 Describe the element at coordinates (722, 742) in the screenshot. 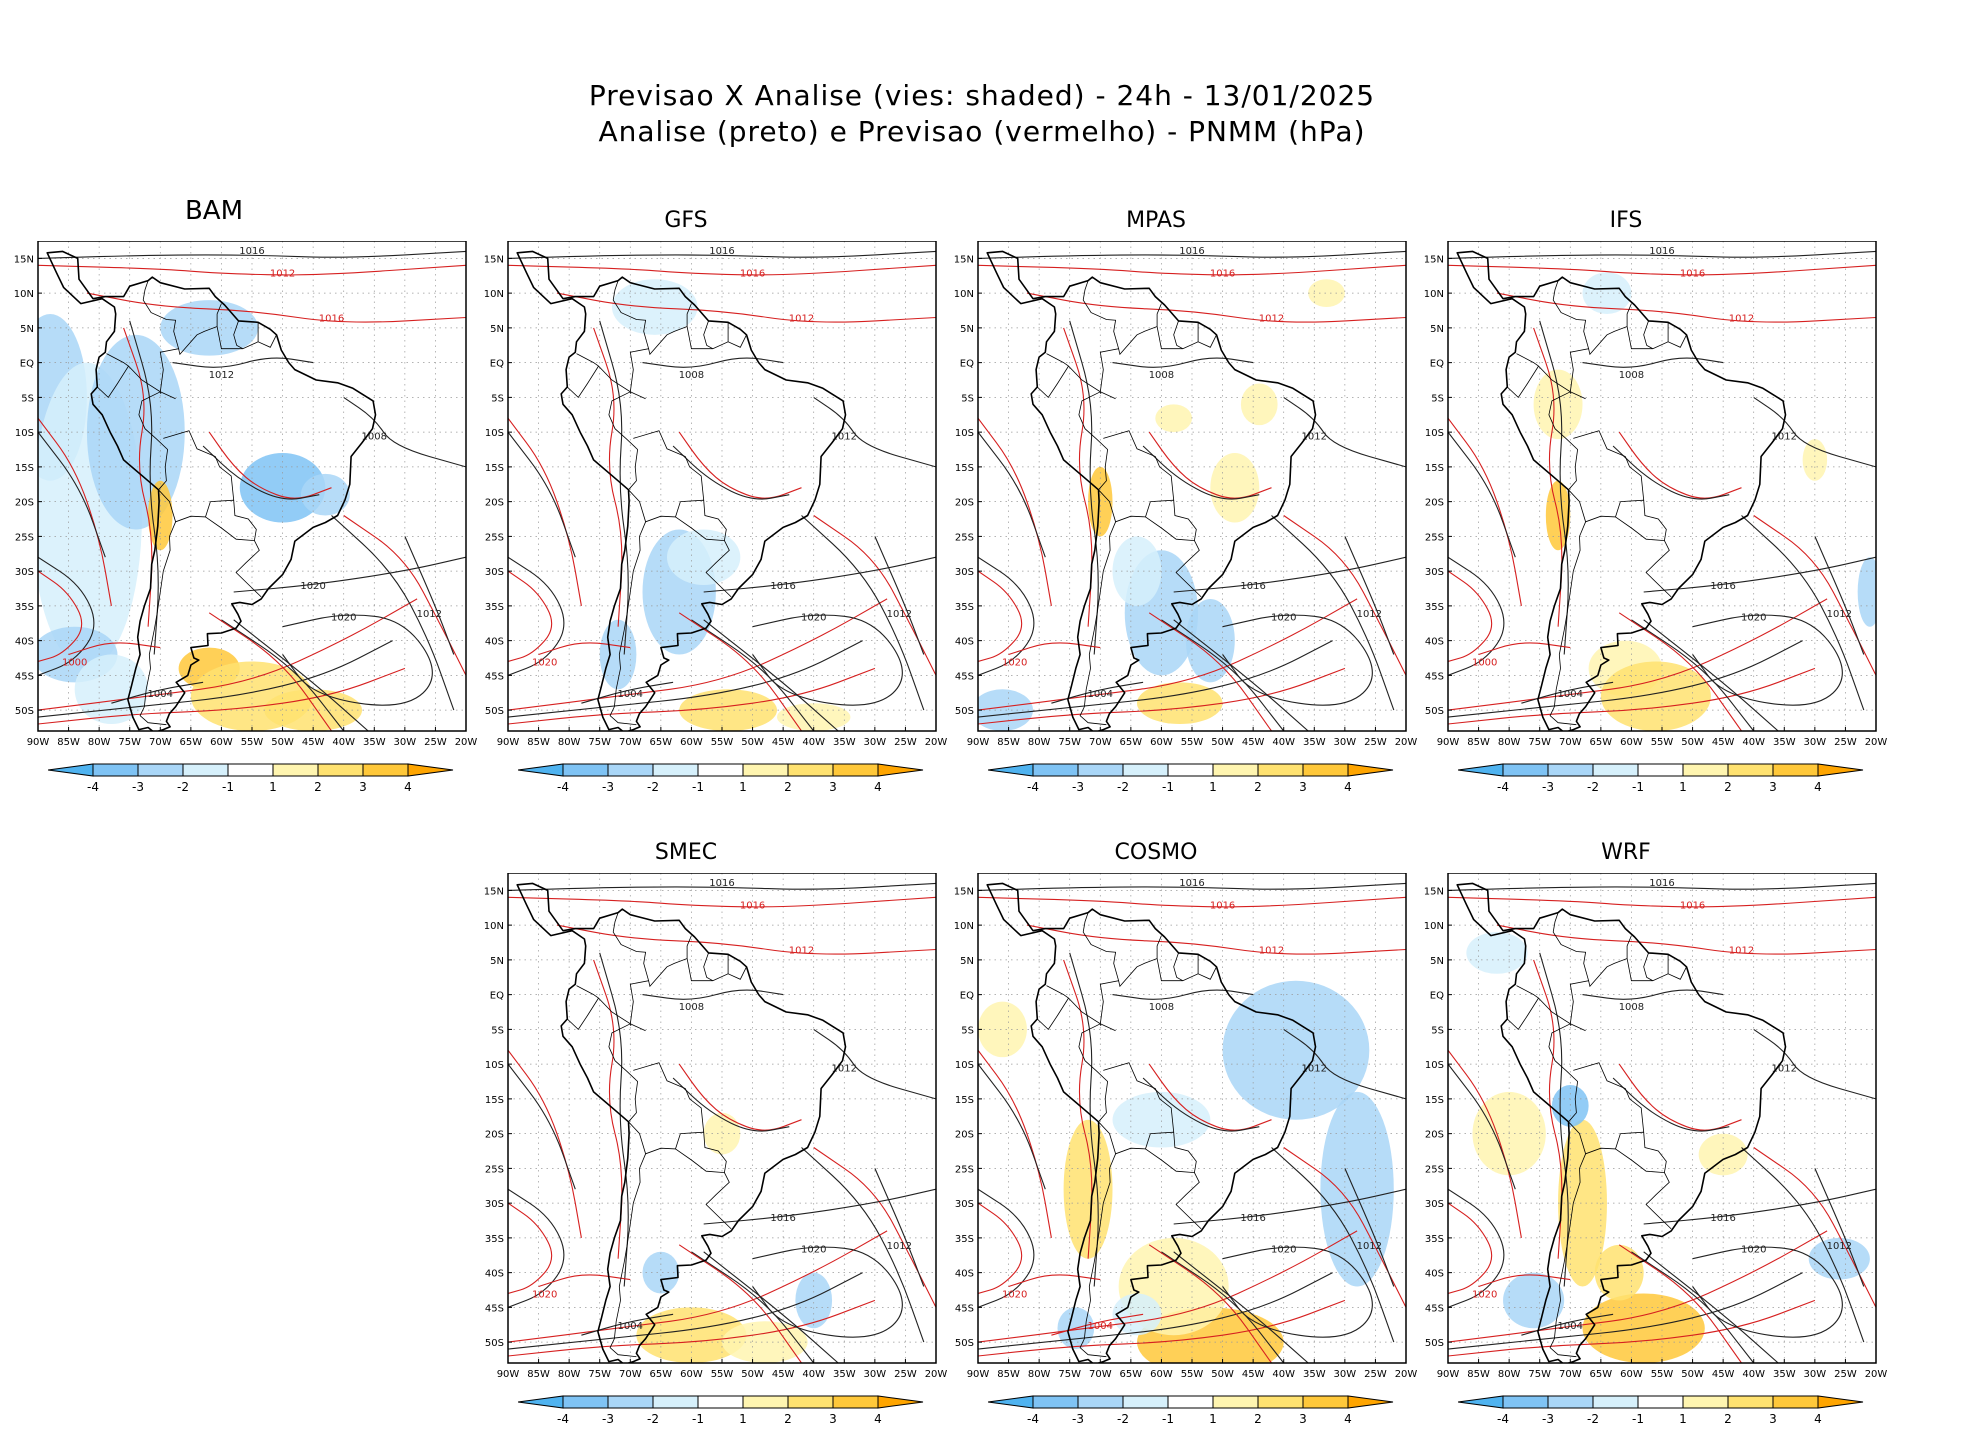

I see `lon-tick-label: 55W` at that location.